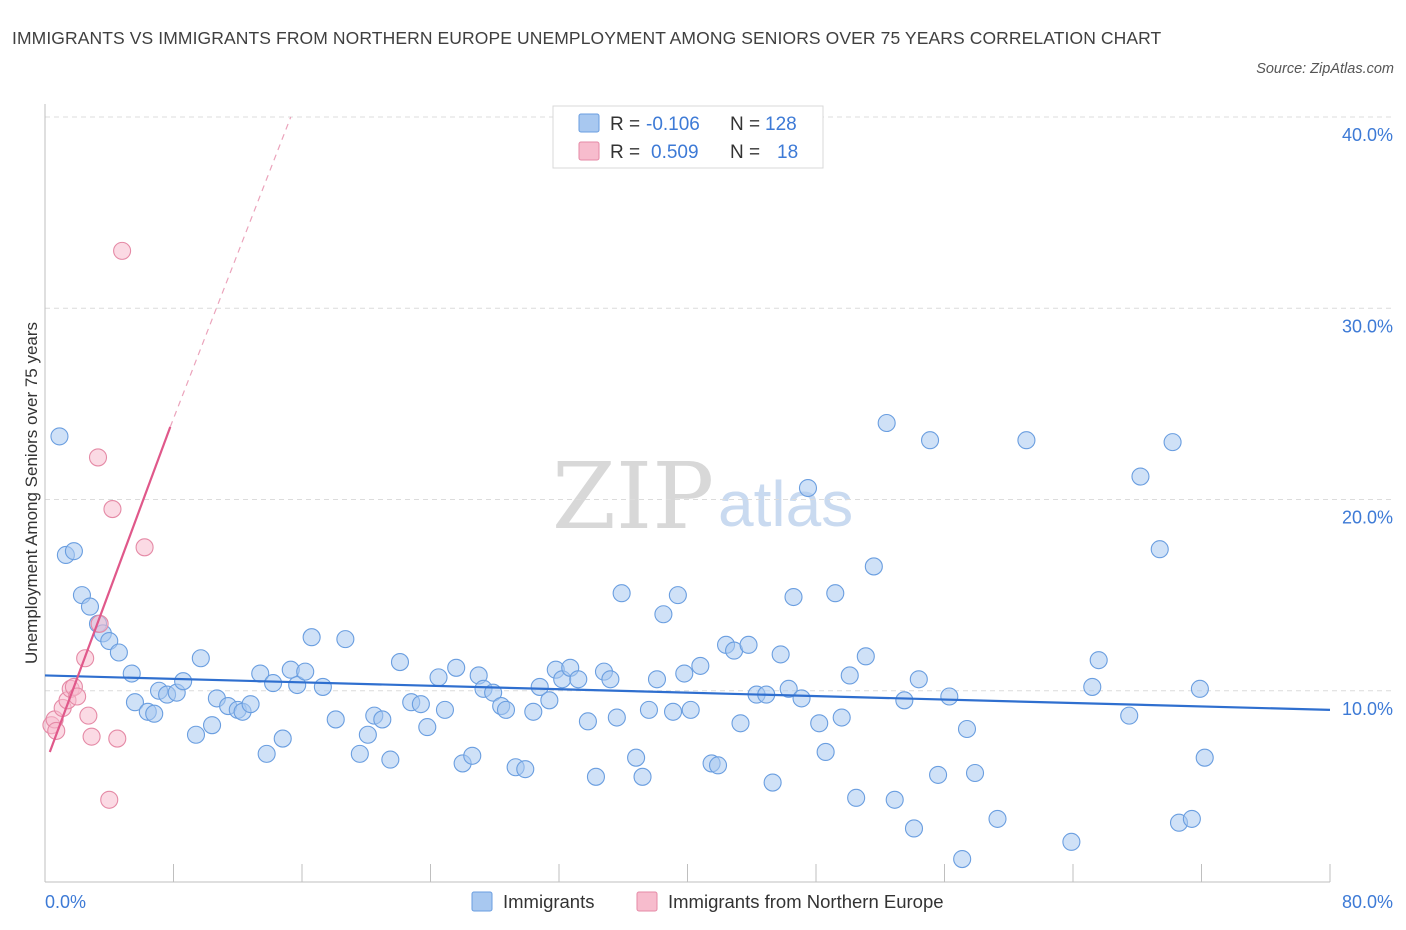 This screenshot has height=930, width=1406. Describe the element at coordinates (687, 692) in the screenshot. I see `trend-line-immigrants` at that location.